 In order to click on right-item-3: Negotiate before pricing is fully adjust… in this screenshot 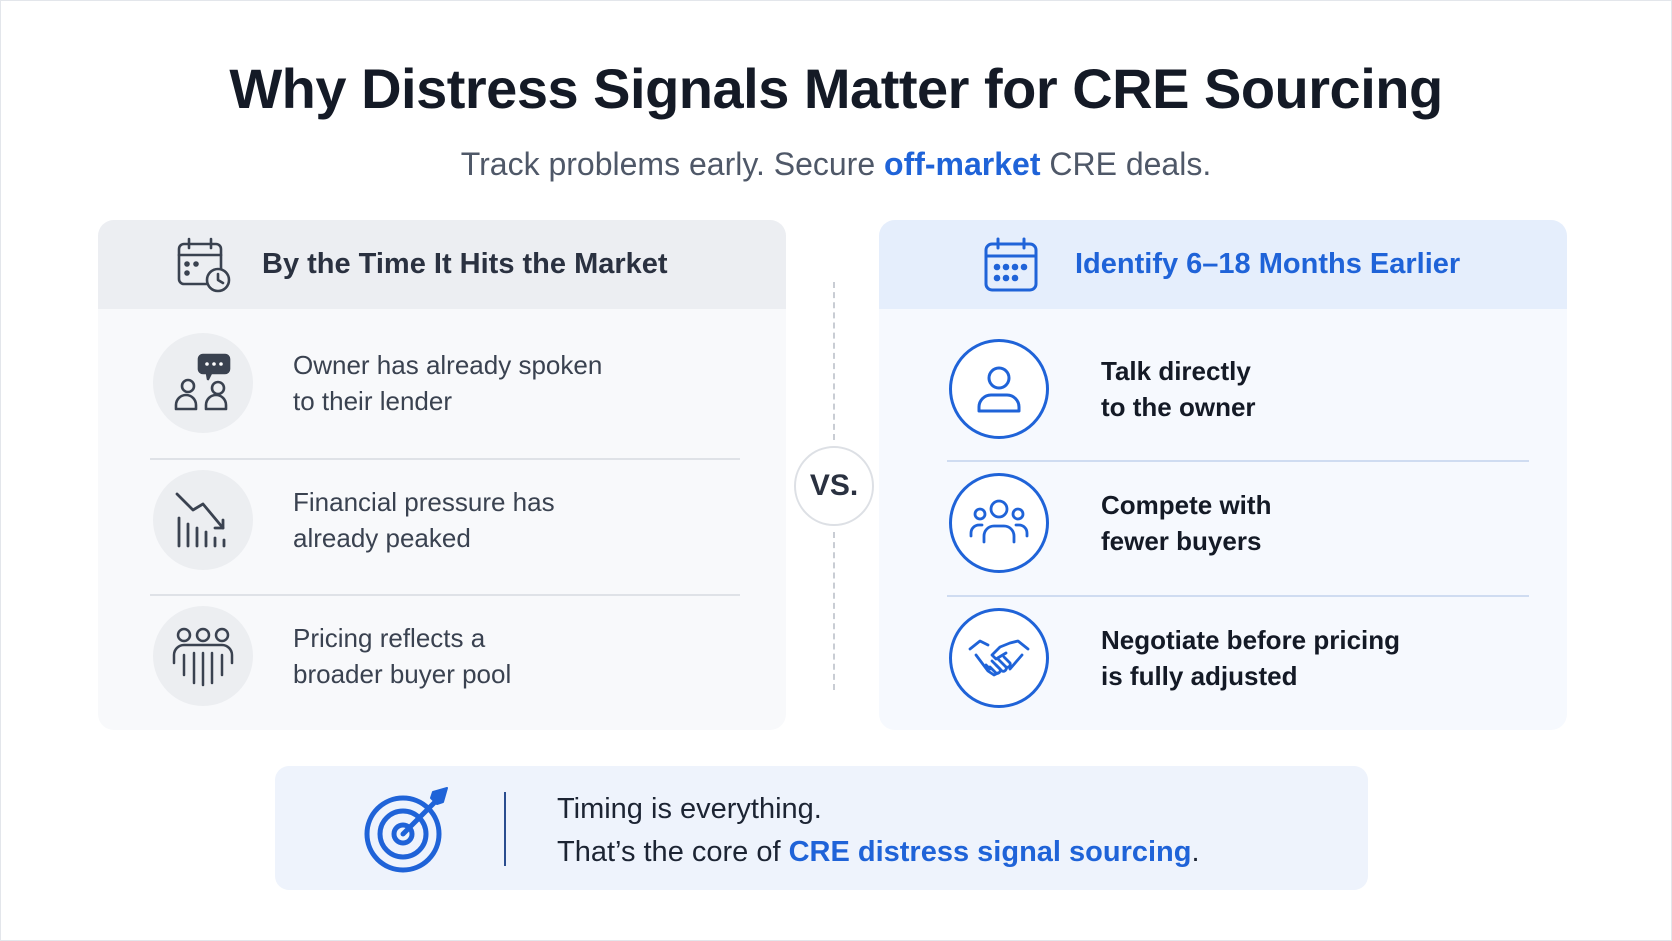, I will do `click(1223, 658)`.